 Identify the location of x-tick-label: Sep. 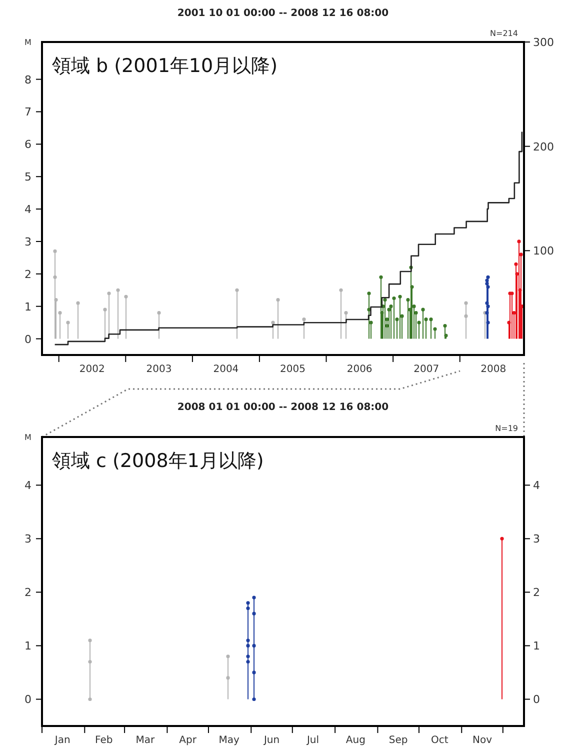
(398, 740).